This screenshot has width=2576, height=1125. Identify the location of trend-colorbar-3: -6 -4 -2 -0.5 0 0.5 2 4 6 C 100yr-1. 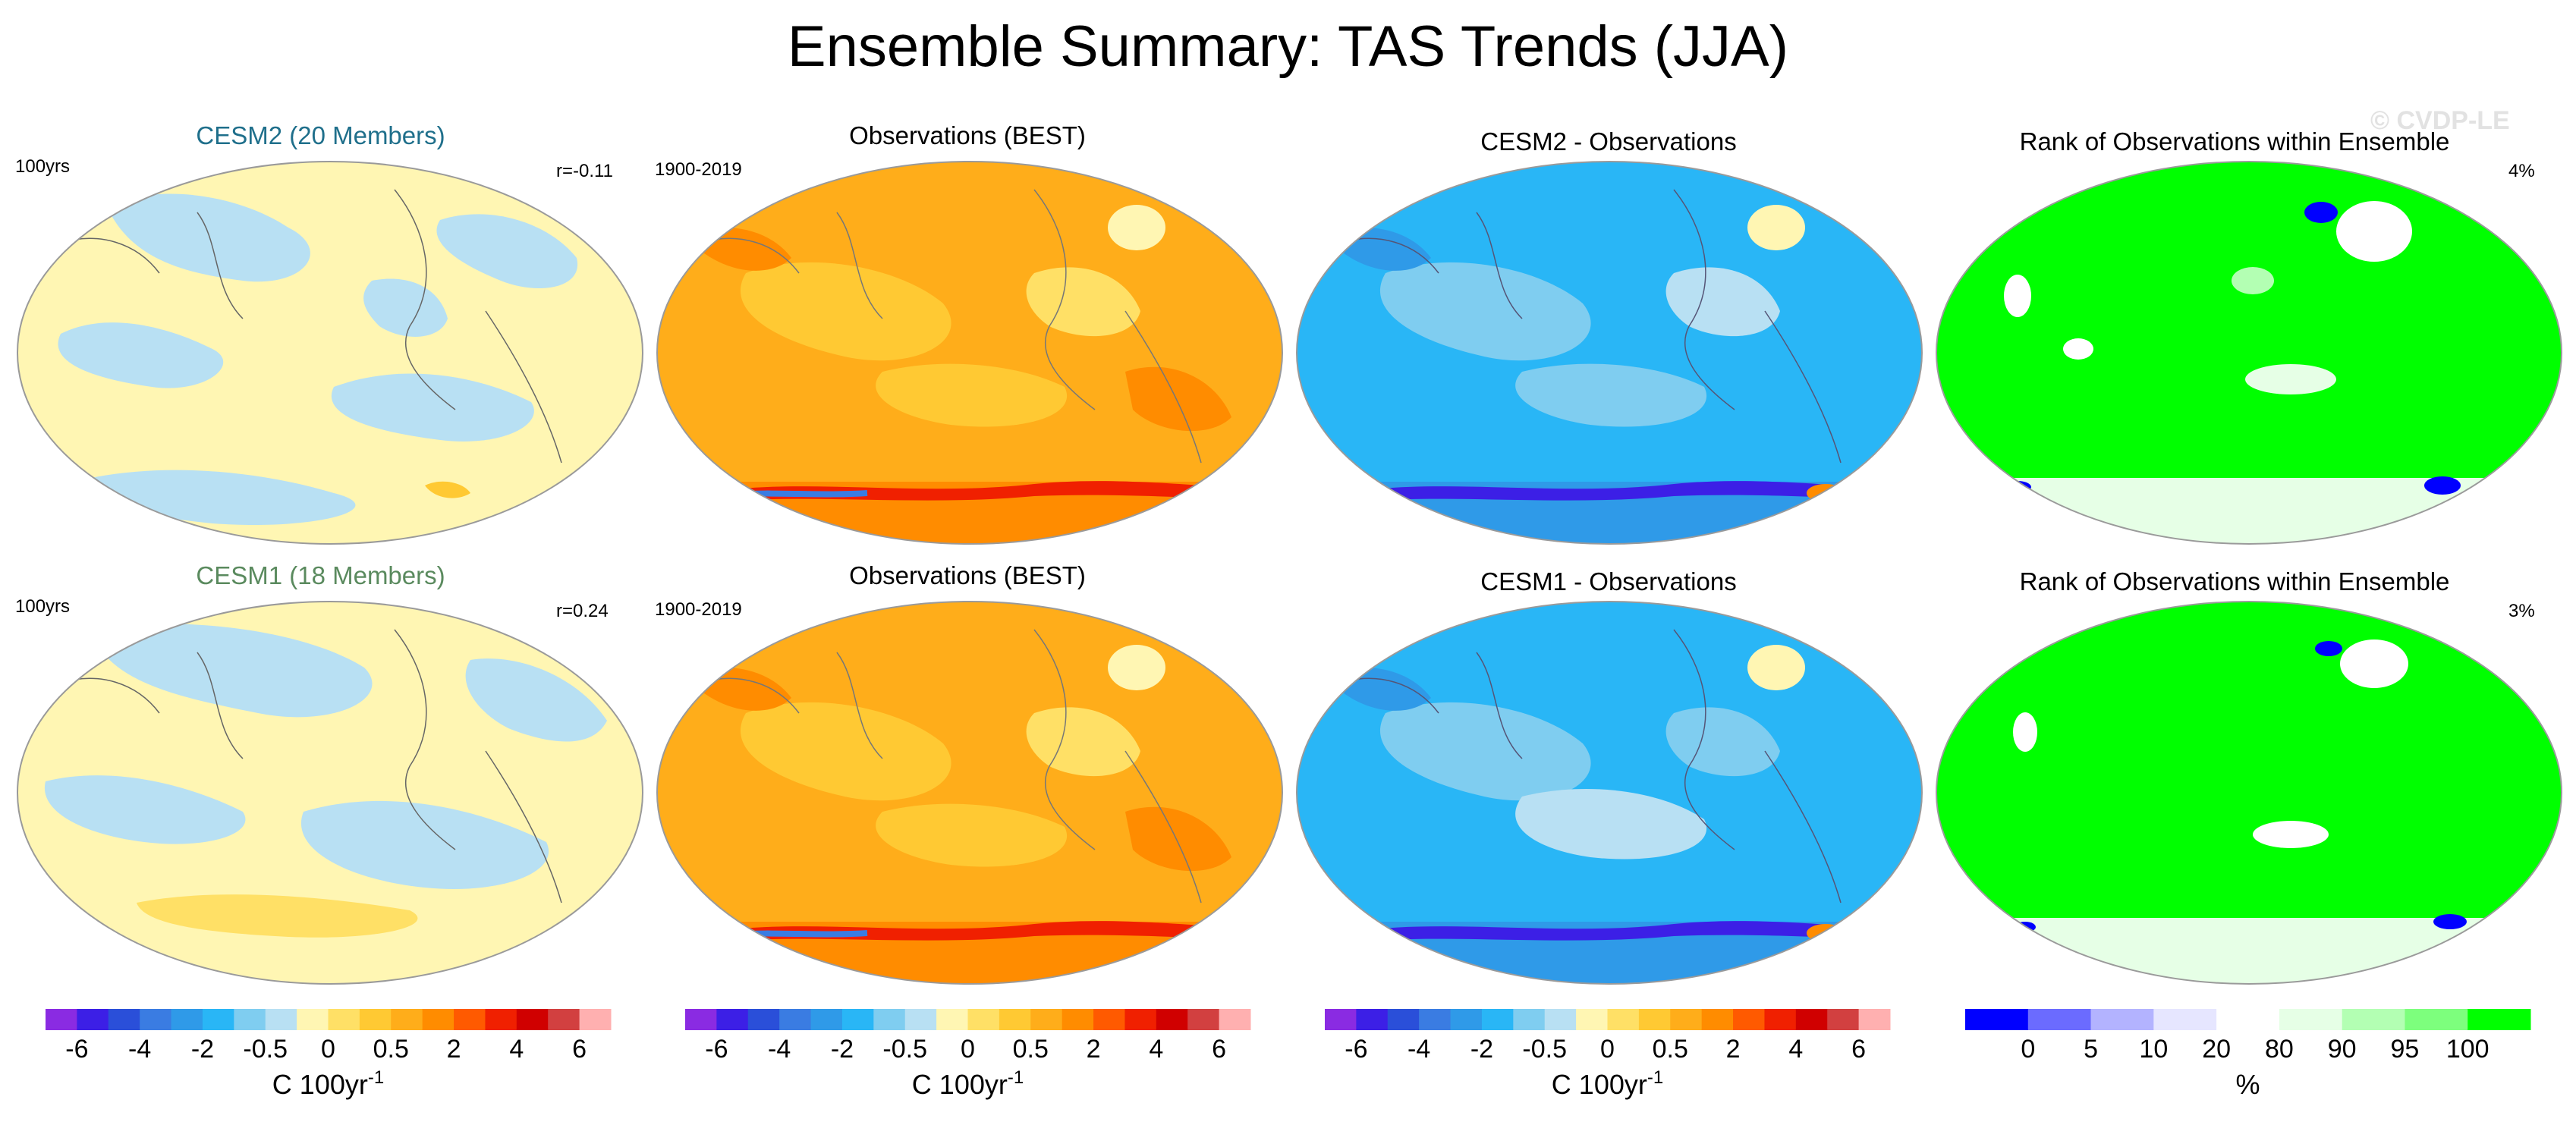
(1608, 1054).